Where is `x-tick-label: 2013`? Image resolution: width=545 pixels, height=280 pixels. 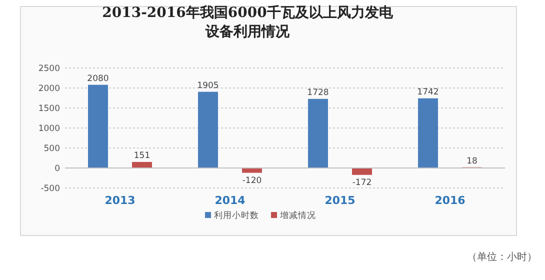 x-tick-label: 2013 is located at coordinates (120, 200).